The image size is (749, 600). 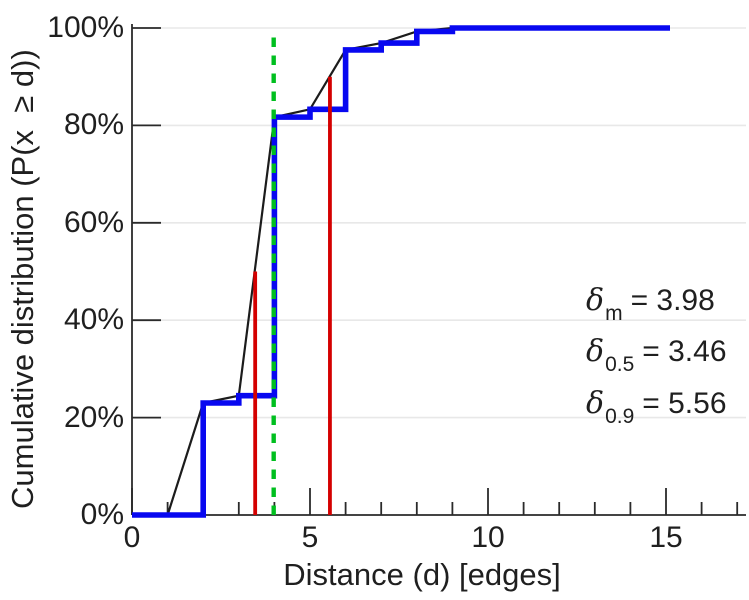 I want to click on y-tick-label: 0%, so click(x=102, y=514).